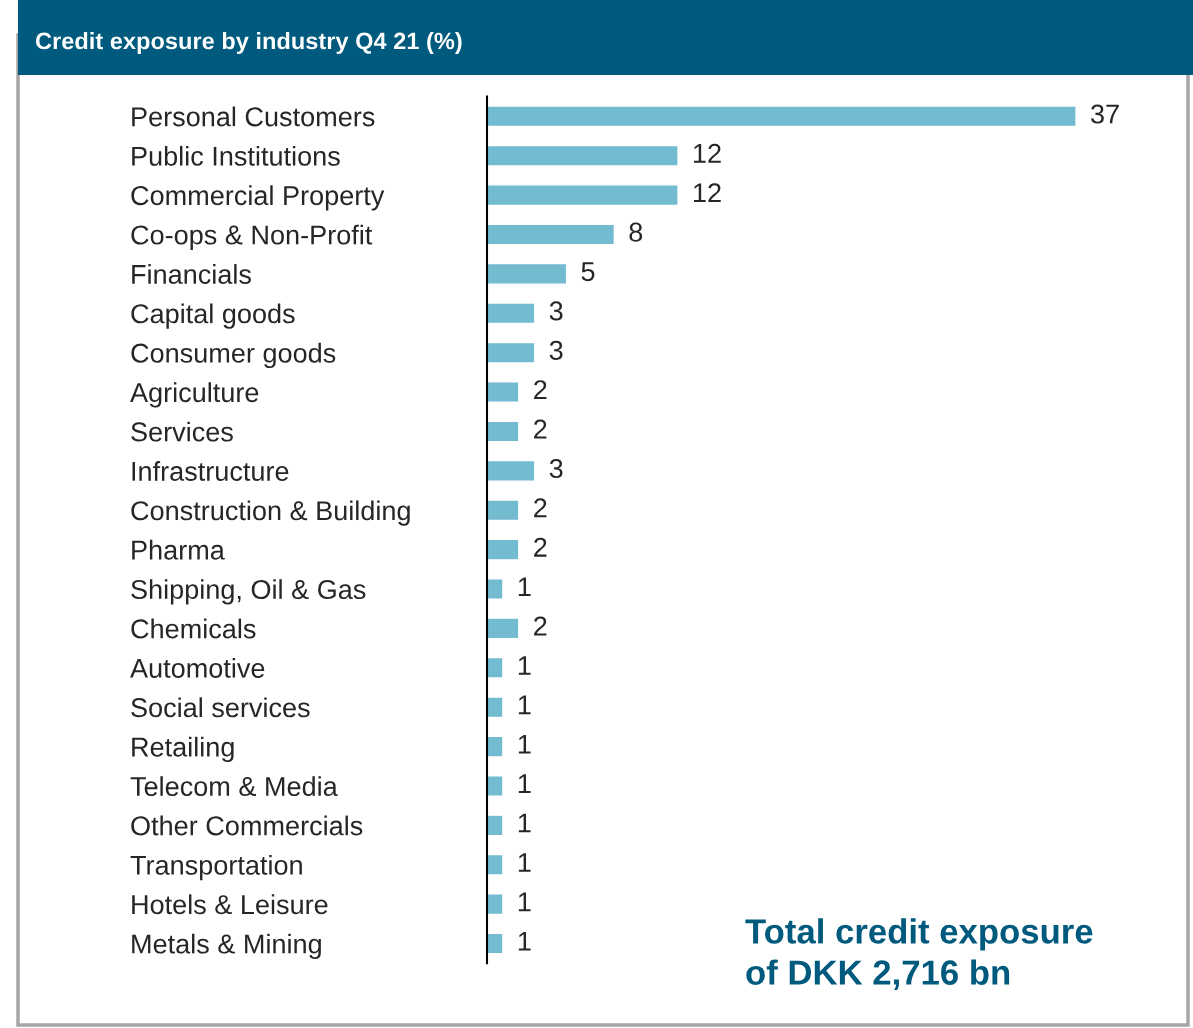  Describe the element at coordinates (252, 237) in the screenshot. I see `y-tick-label: Co-ops & Non-Profit` at that location.